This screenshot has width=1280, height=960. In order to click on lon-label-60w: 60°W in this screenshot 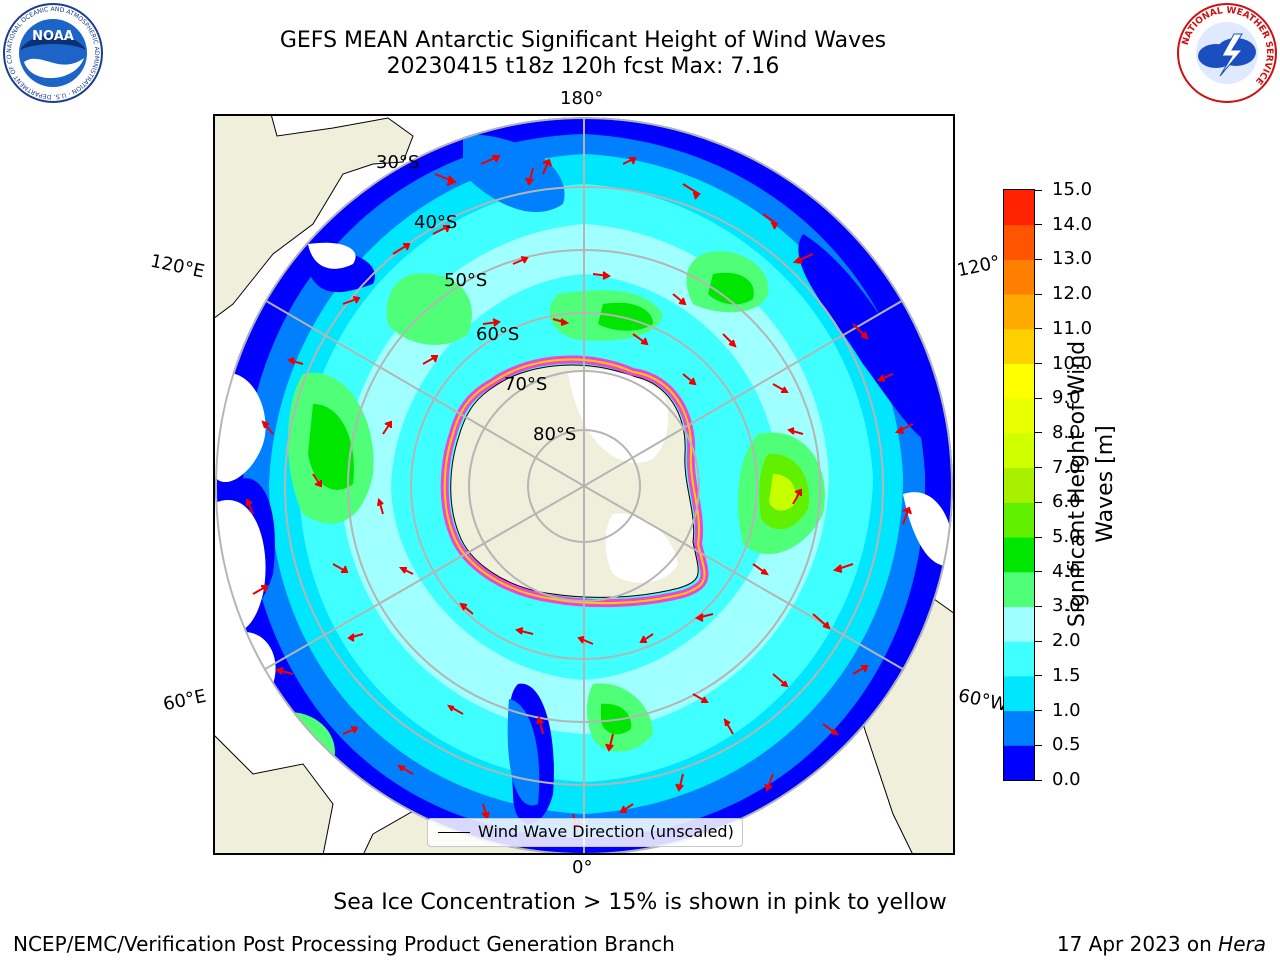, I will do `click(983, 700)`.